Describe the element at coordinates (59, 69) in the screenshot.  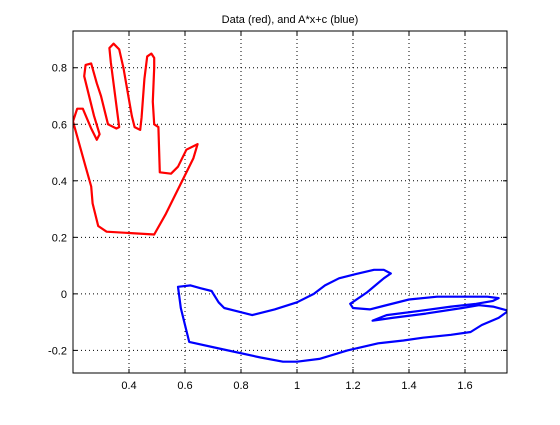
I see `y-tick-label: 0.8` at that location.